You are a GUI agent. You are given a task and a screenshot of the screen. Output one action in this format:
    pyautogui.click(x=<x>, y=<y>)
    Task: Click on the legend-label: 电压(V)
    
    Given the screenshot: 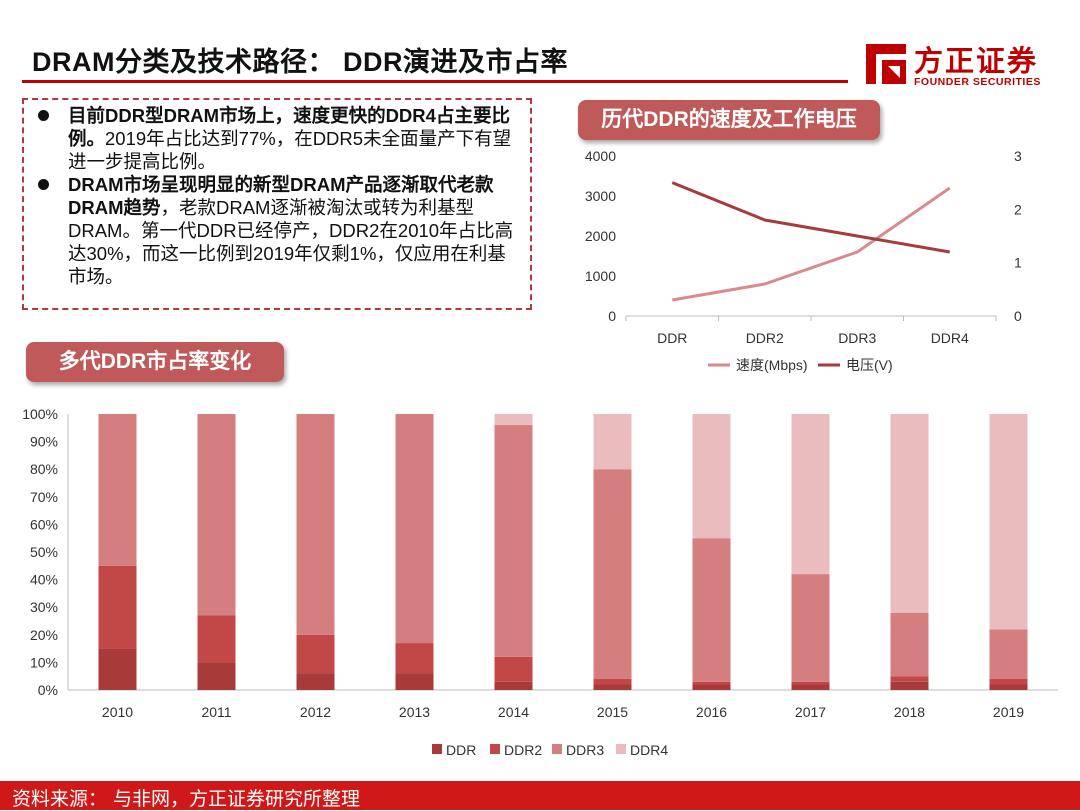 What is the action you would take?
    pyautogui.click(x=869, y=365)
    